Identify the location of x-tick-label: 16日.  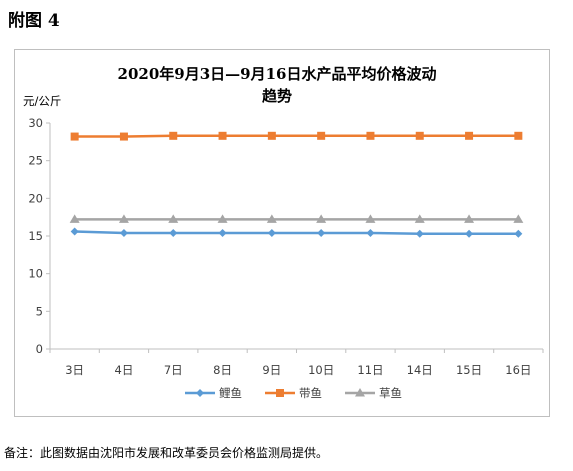
(518, 370).